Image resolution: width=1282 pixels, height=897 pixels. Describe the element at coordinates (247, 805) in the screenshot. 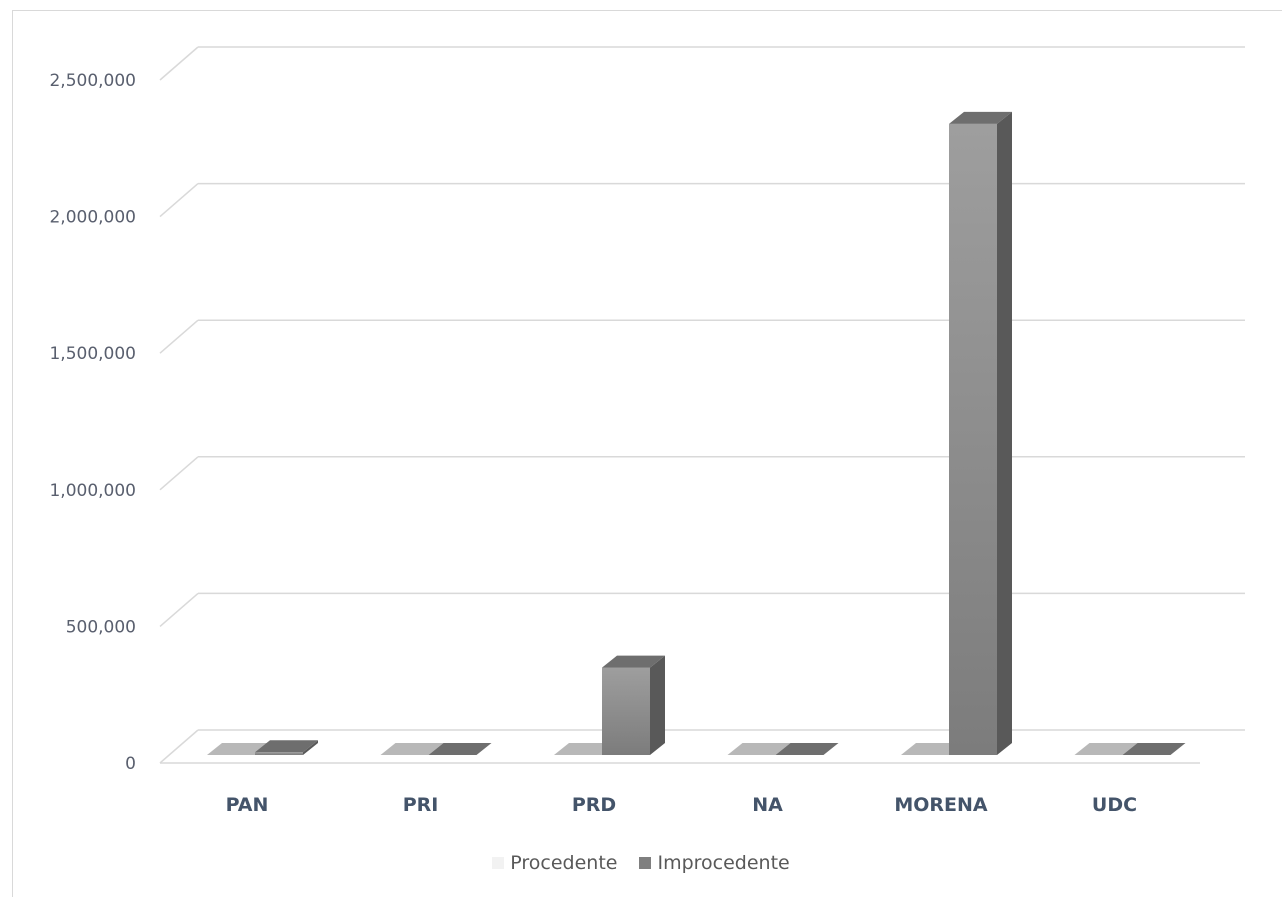

I see `x-tick-label: PAN` at that location.